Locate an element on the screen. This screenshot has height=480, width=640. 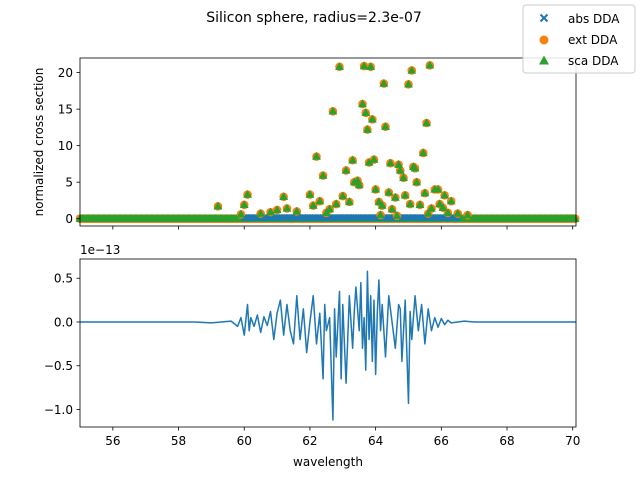
top-y-tick-label: 0 is located at coordinates (69, 219).